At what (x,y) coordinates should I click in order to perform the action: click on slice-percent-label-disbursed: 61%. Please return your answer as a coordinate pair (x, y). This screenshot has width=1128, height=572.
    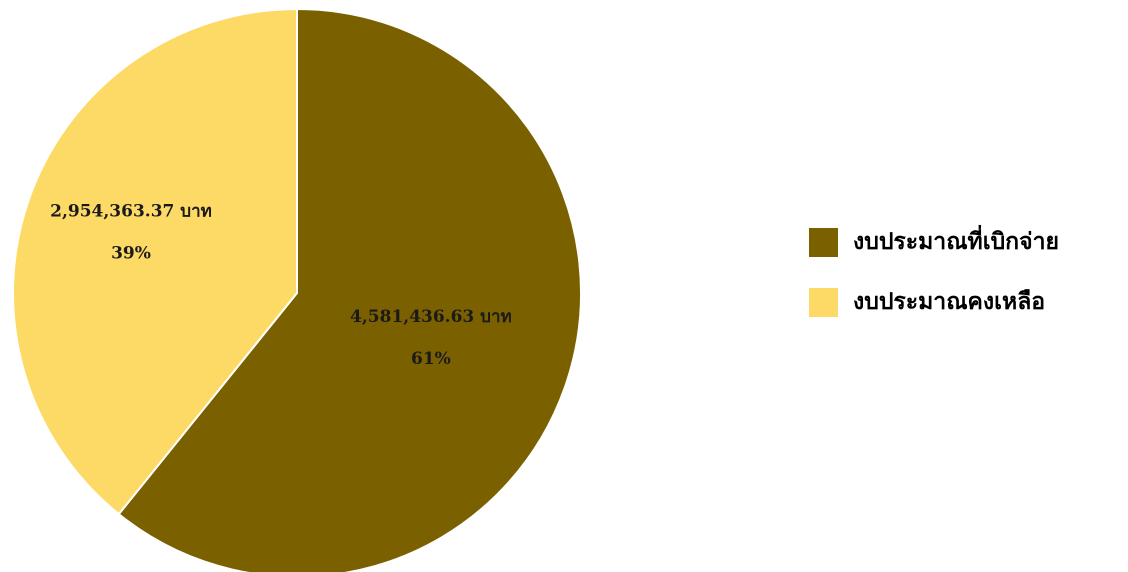
    Looking at the image, I should click on (431, 359).